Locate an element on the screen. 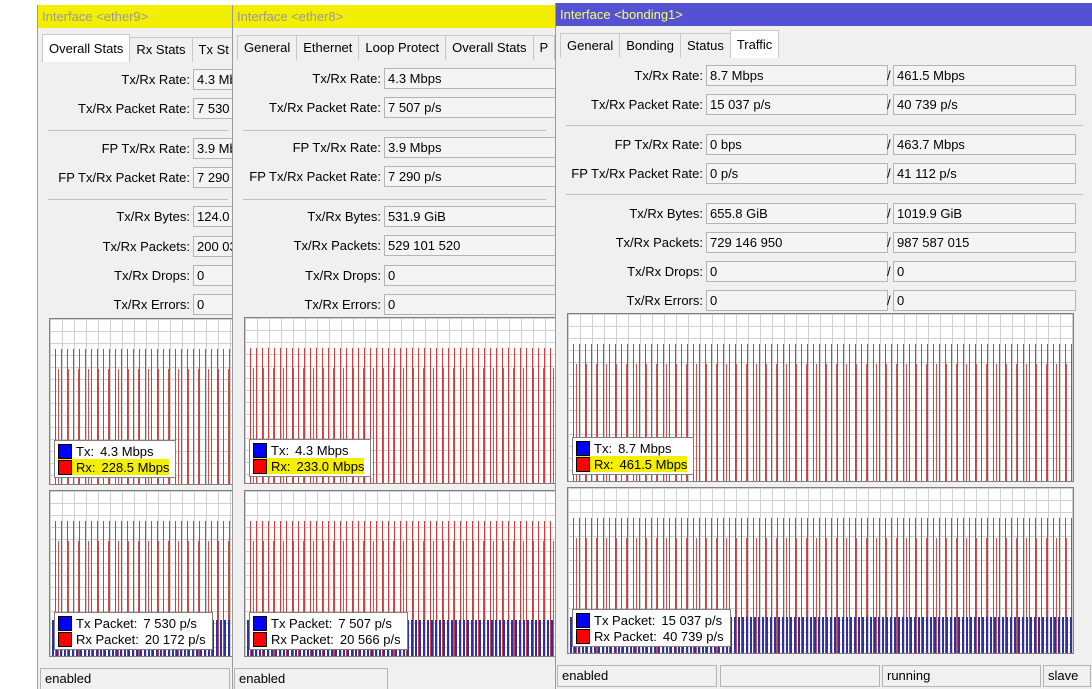  field-value: 3.9 Mb is located at coordinates (215, 148).